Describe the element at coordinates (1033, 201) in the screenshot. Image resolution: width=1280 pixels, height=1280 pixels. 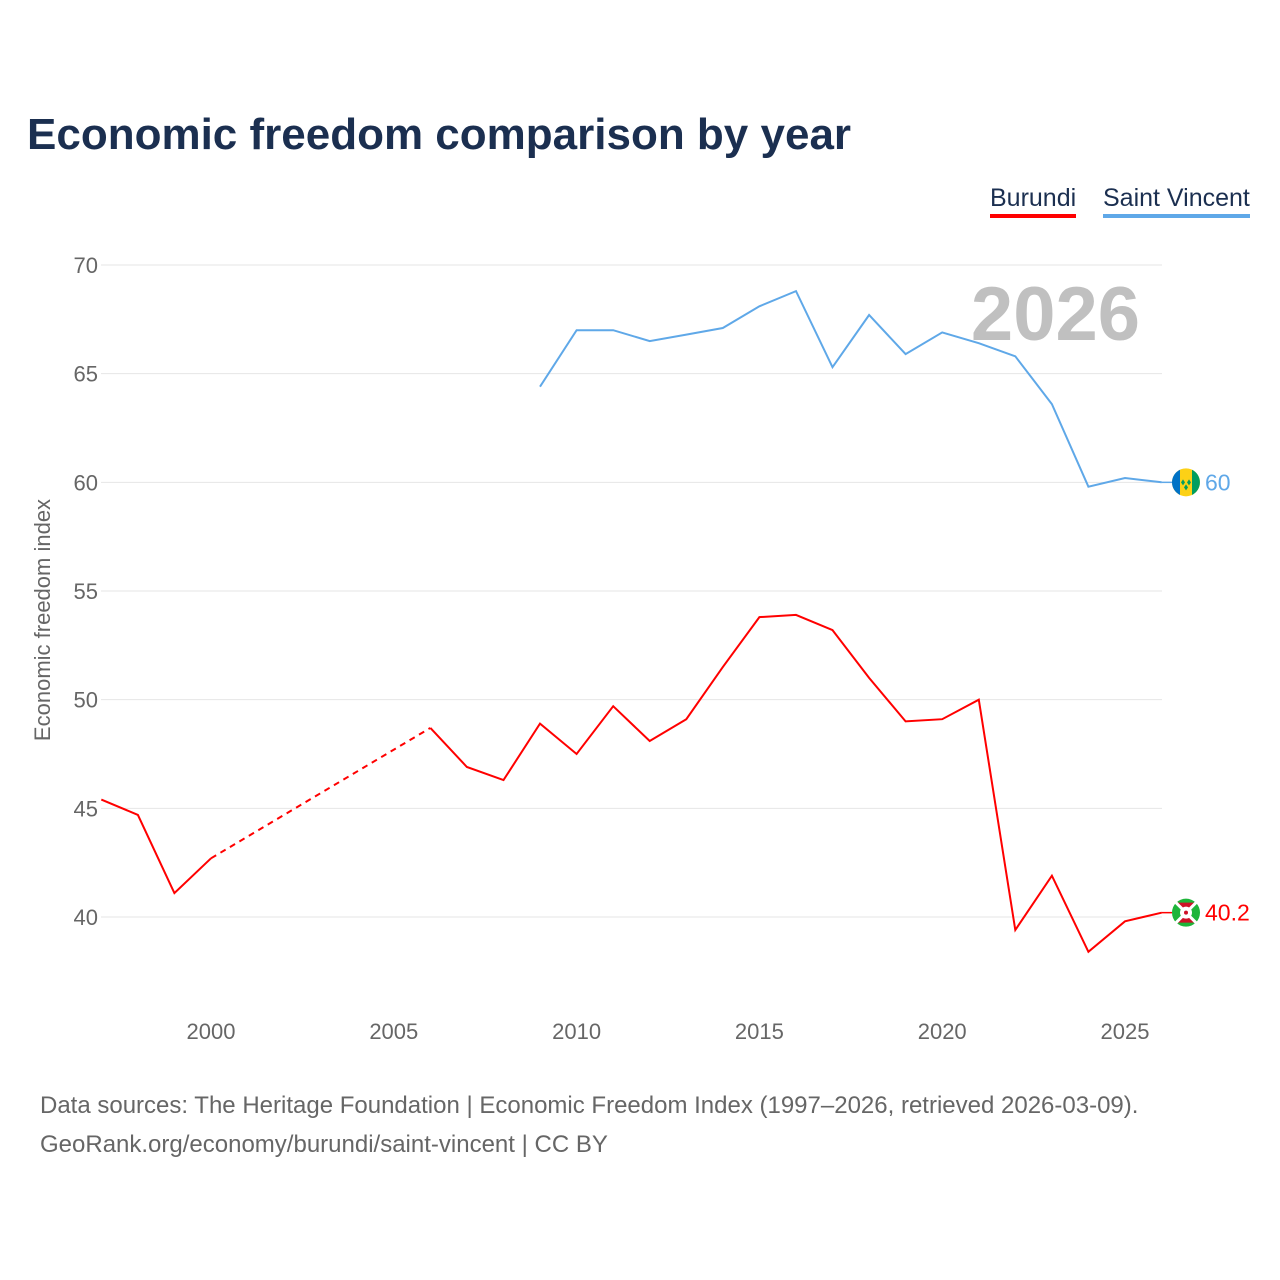
I see `legend-burundi: Burundi` at that location.